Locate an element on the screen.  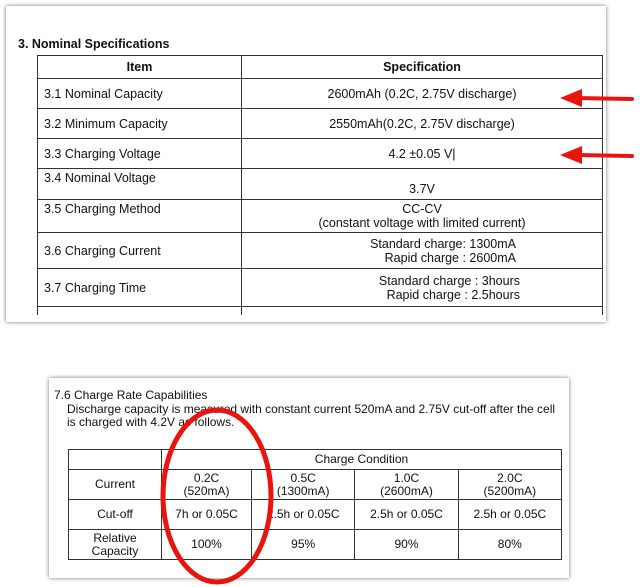
cell-line: (520mA) is located at coordinates (206, 490).